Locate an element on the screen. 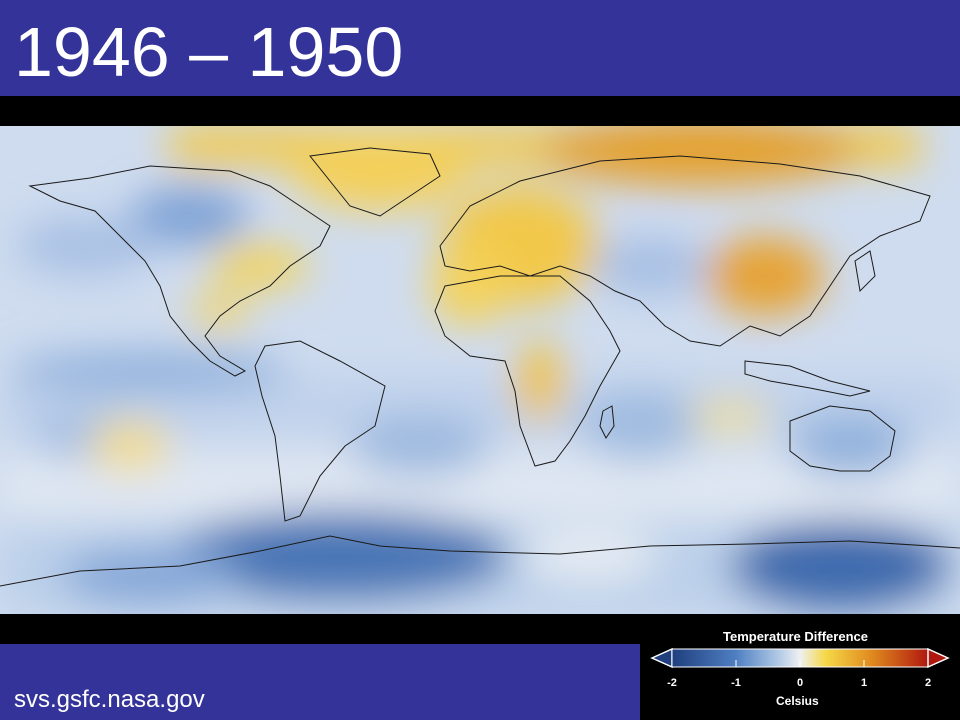 This screenshot has height=720, width=960. legend-unit: Celsius is located at coordinates (797, 701).